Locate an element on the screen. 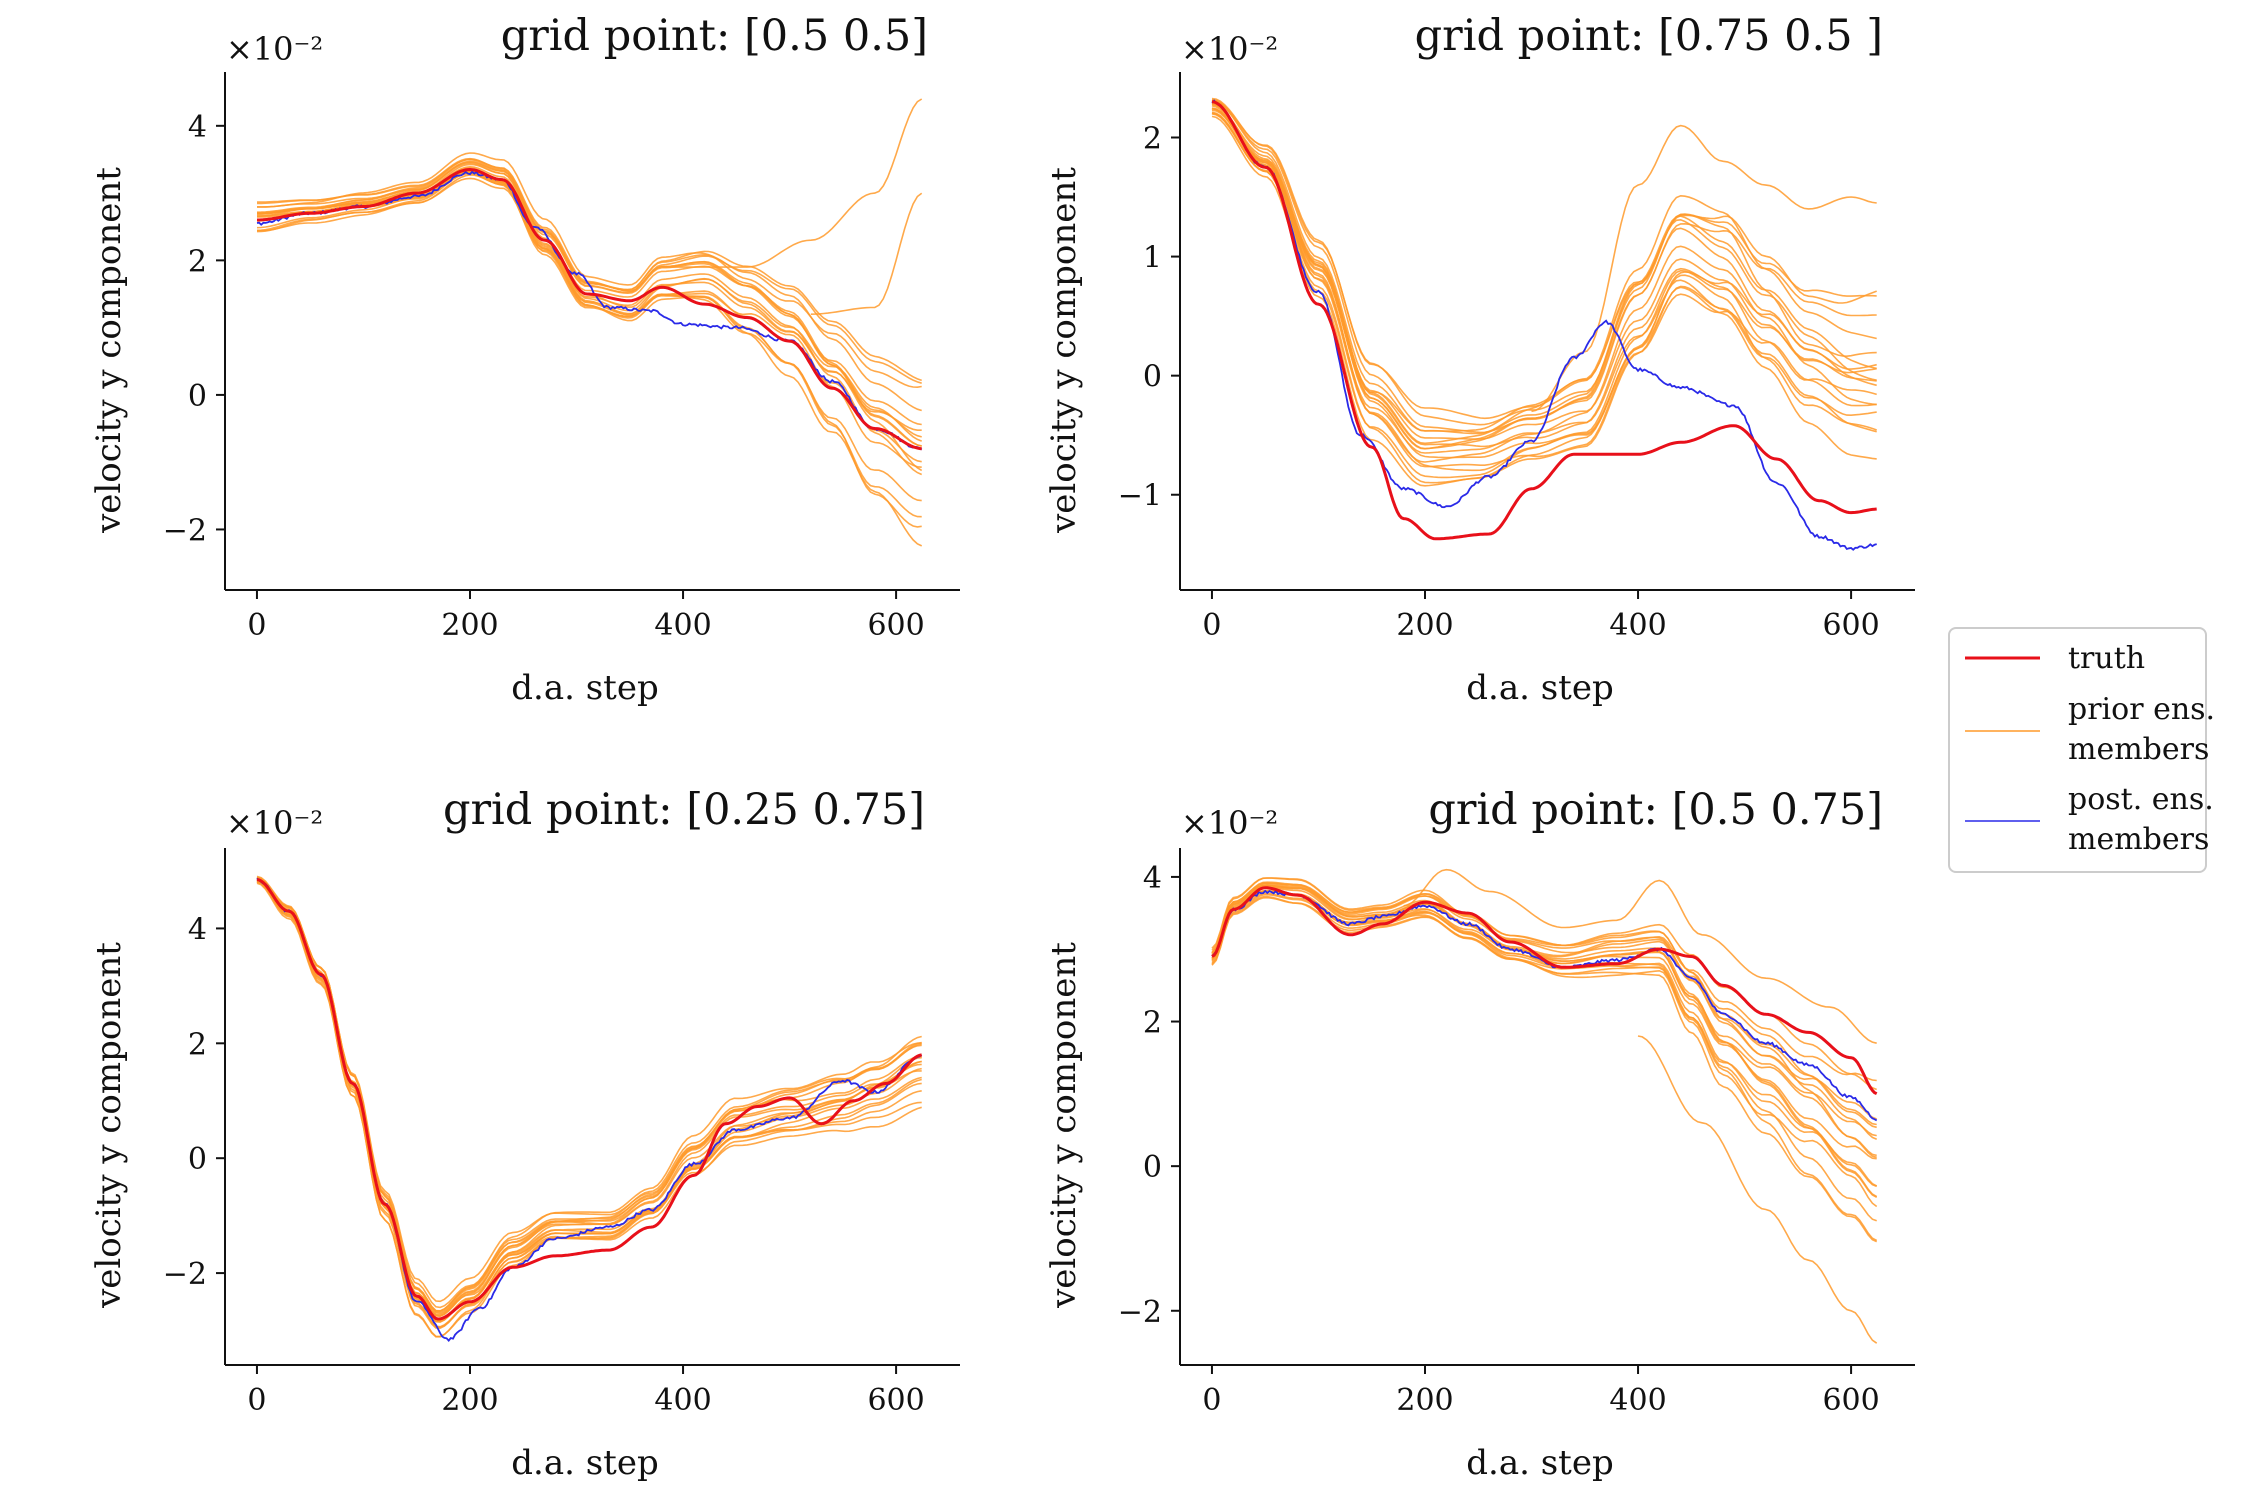 This screenshot has height=1500, width=2250. subplot-1-title: grid point: [0.5 0.5] is located at coordinates (714, 36).